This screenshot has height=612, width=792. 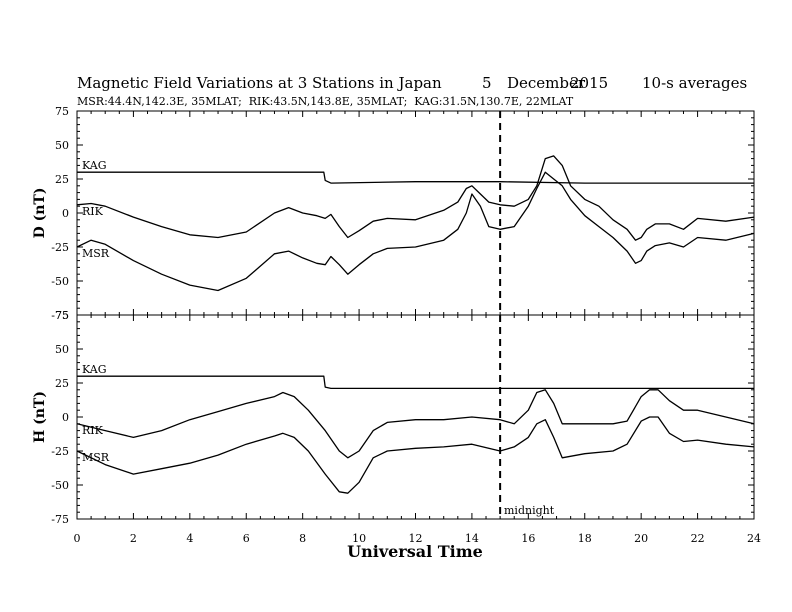 What do you see at coordinates (189, 538) in the screenshot?
I see `xtick-label: 4` at bounding box center [189, 538].